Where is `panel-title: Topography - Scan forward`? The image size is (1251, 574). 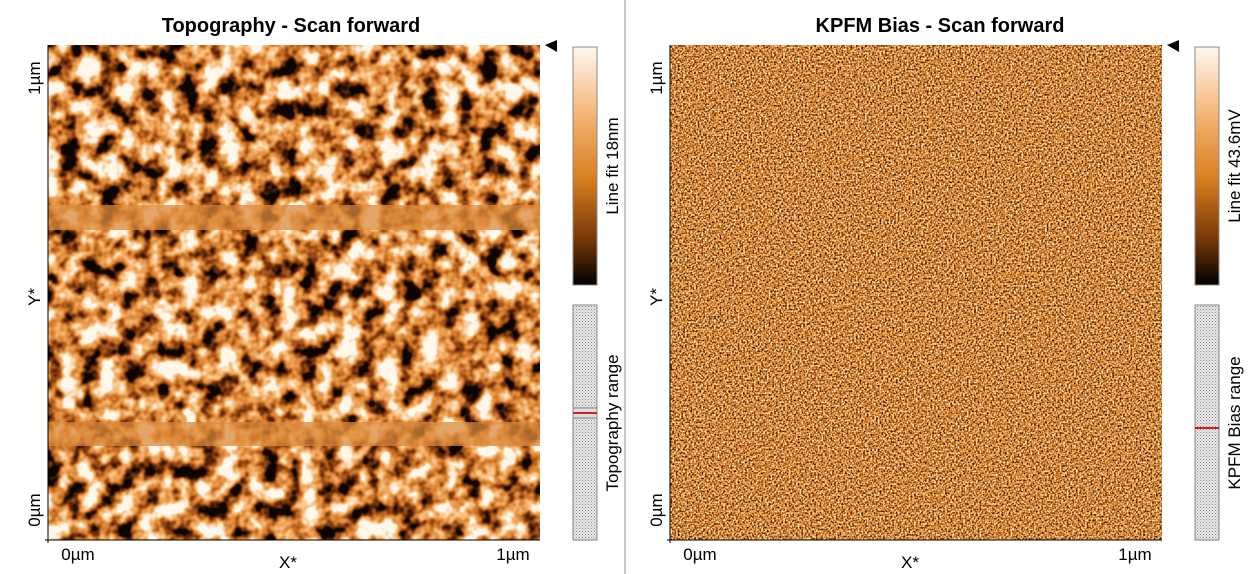 panel-title: Topography - Scan forward is located at coordinates (291, 26).